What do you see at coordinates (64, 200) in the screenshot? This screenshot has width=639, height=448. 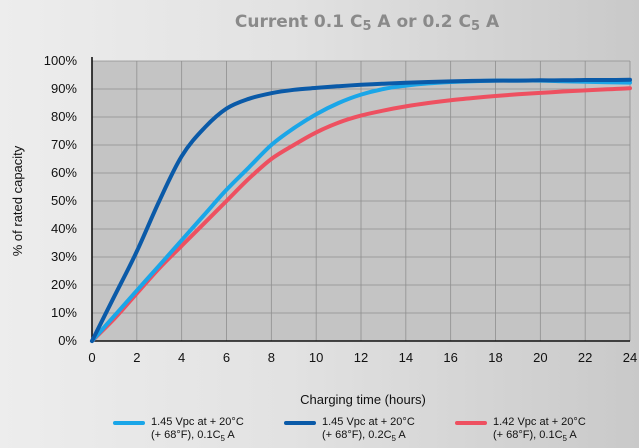 I see `y-tick-label: 50%` at bounding box center [64, 200].